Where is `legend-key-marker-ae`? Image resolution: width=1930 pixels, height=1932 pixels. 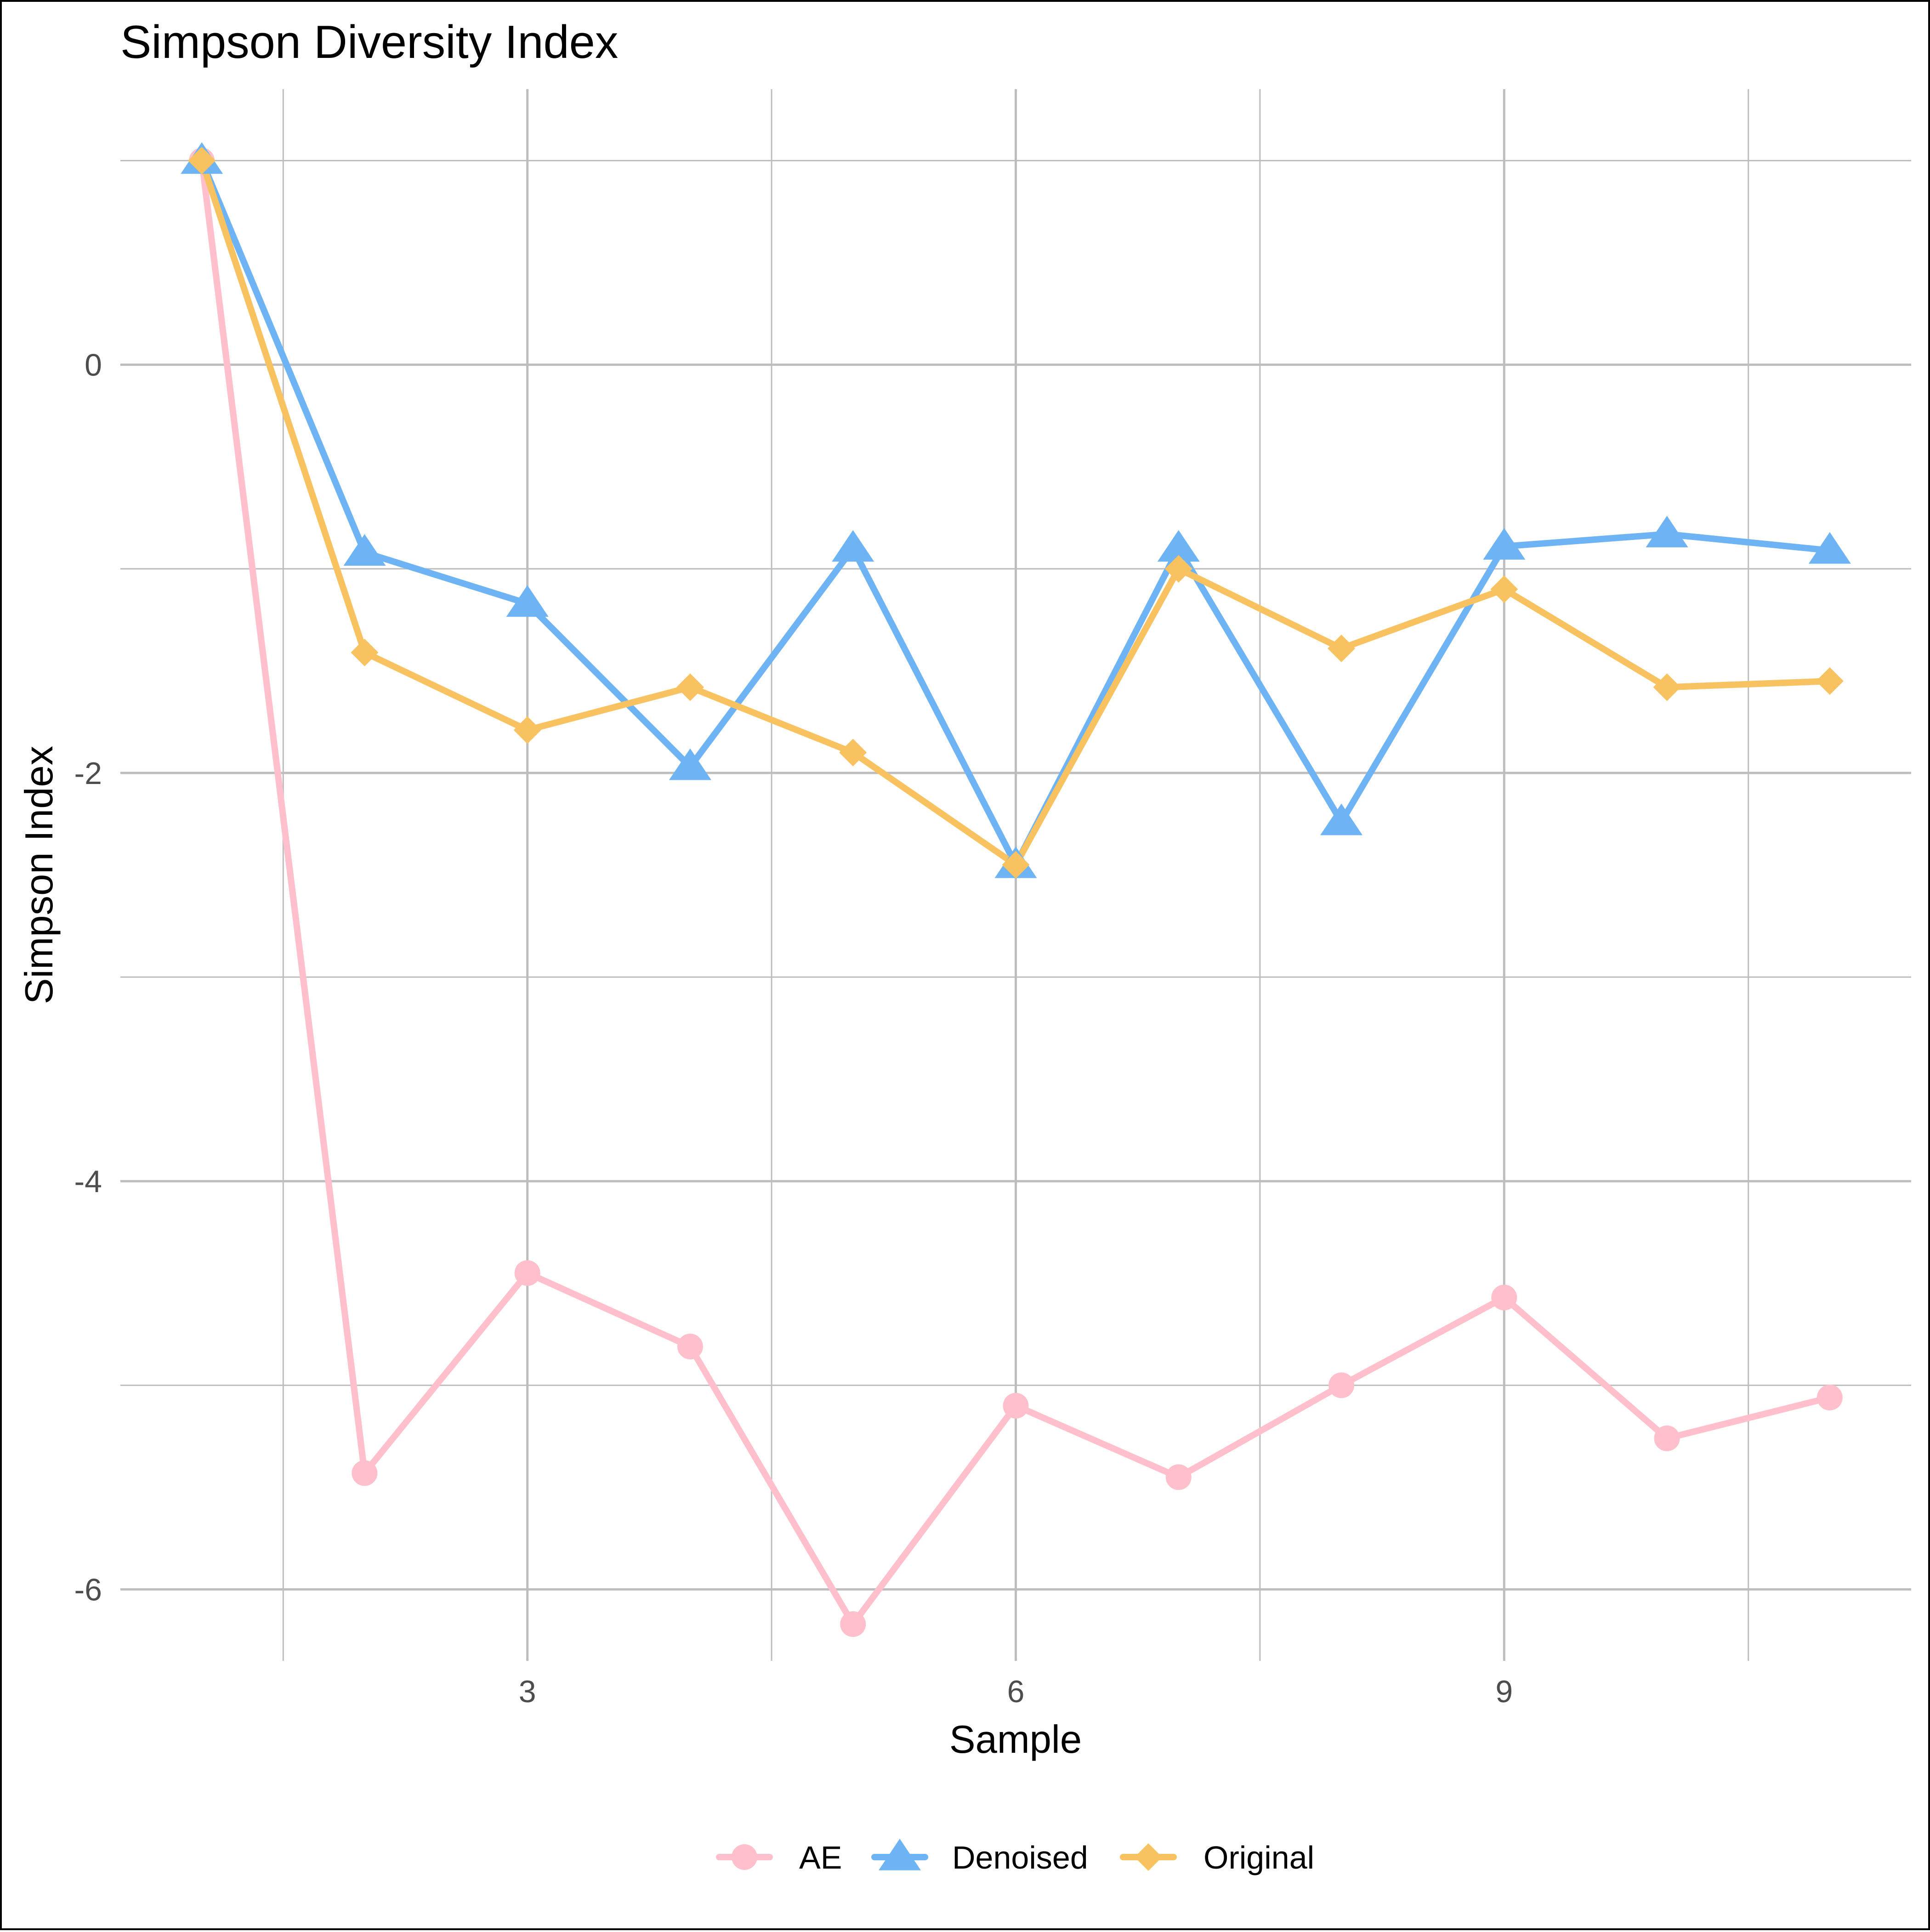 legend-key-marker-ae is located at coordinates (744, 1857).